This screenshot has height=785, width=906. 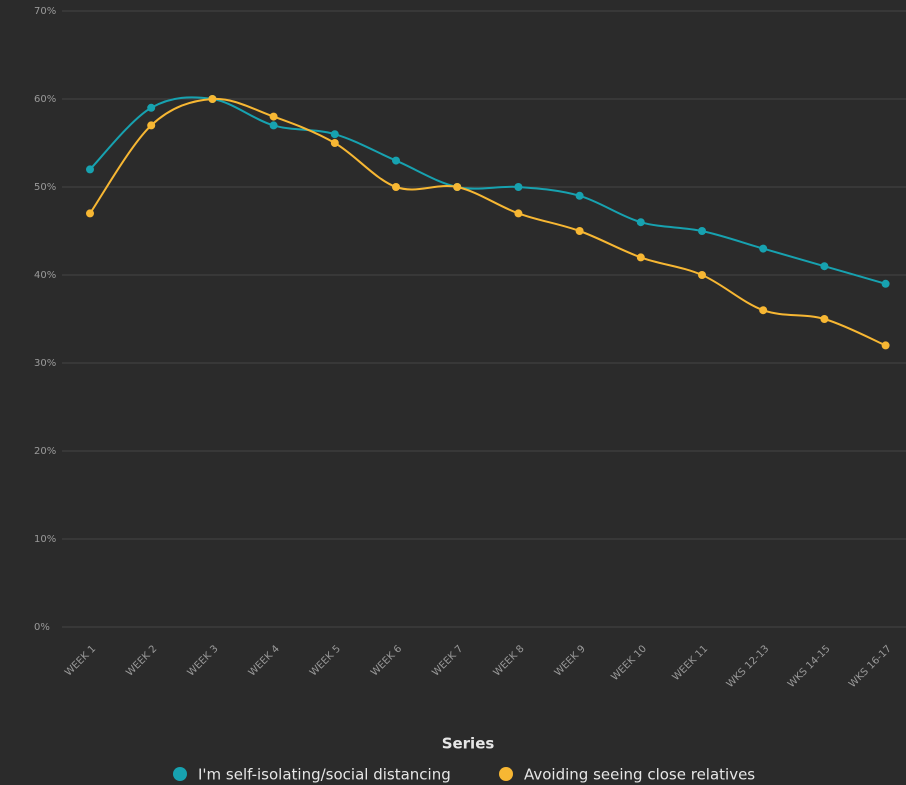 What do you see at coordinates (45, 275) in the screenshot?
I see `y-tick-label: 40%` at bounding box center [45, 275].